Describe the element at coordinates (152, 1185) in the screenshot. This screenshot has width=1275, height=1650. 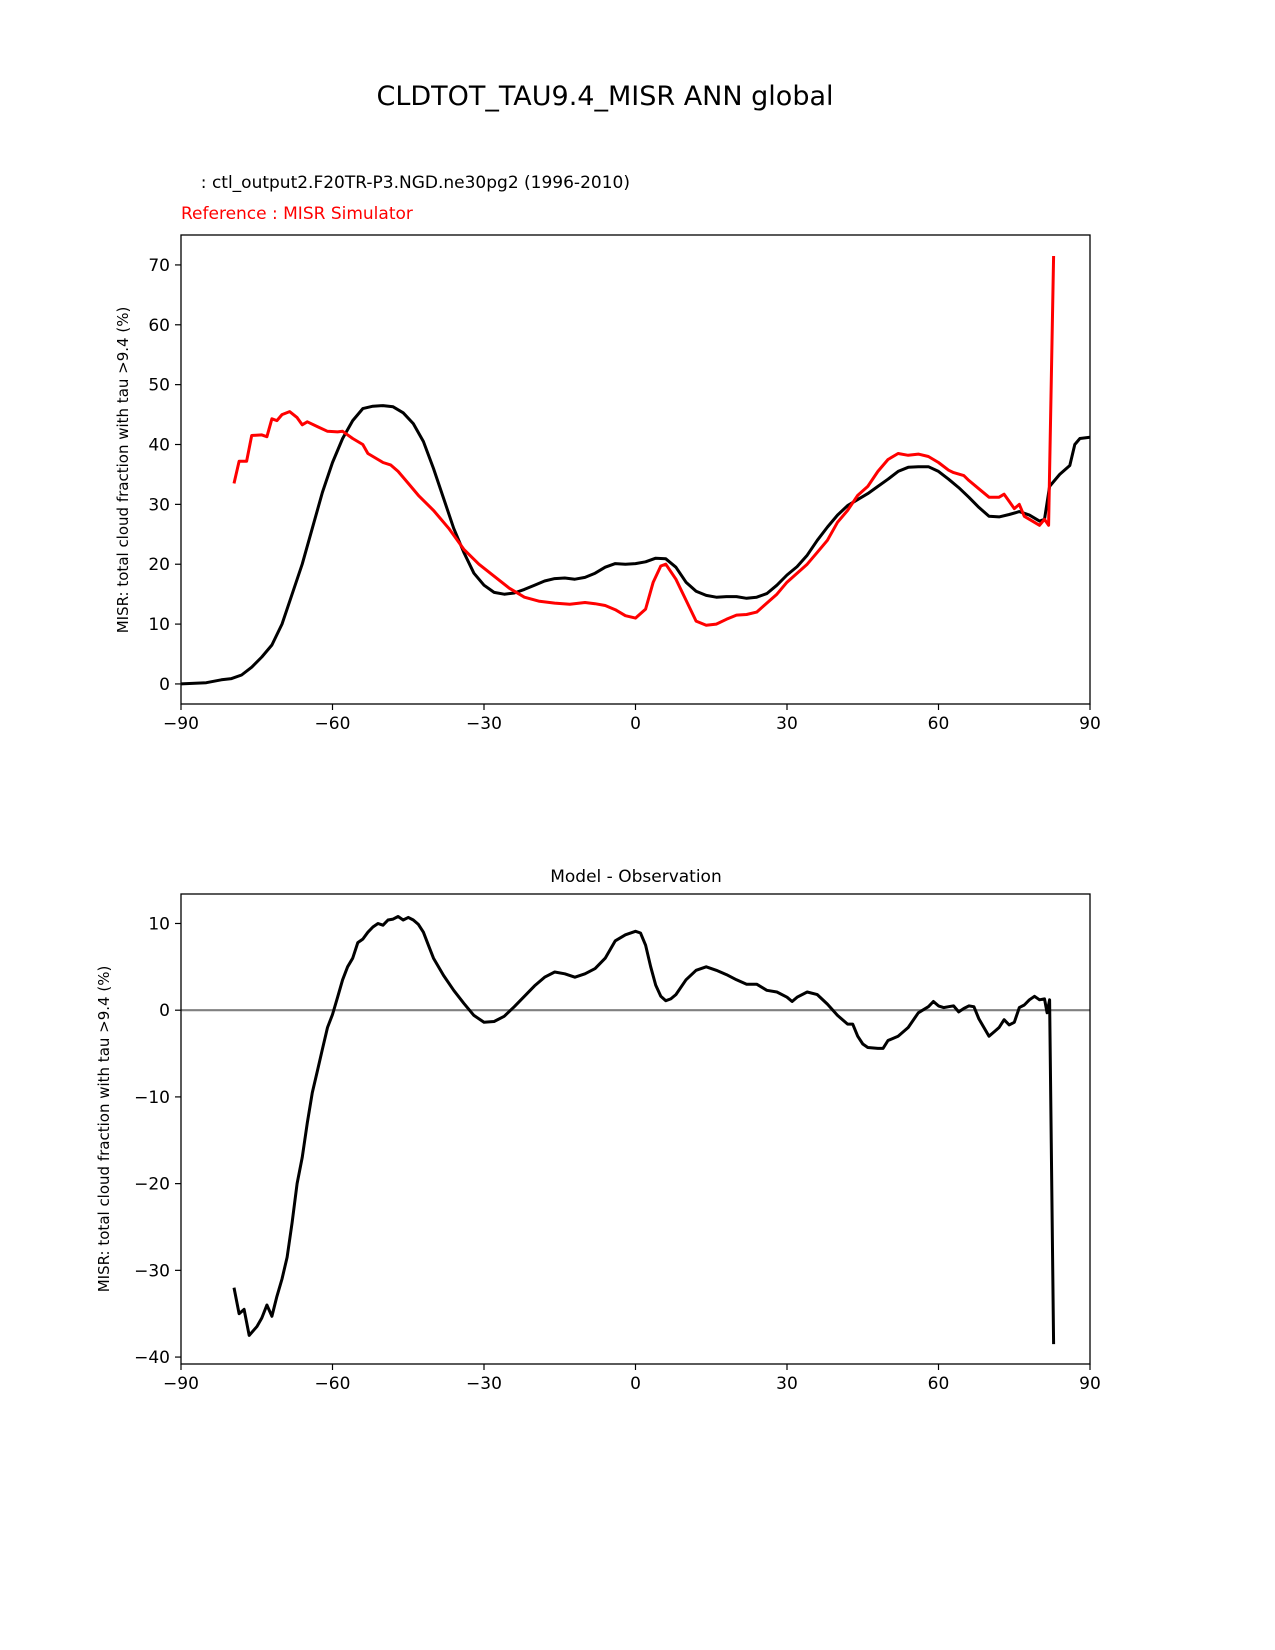
I see `y-tick-label: −20` at that location.